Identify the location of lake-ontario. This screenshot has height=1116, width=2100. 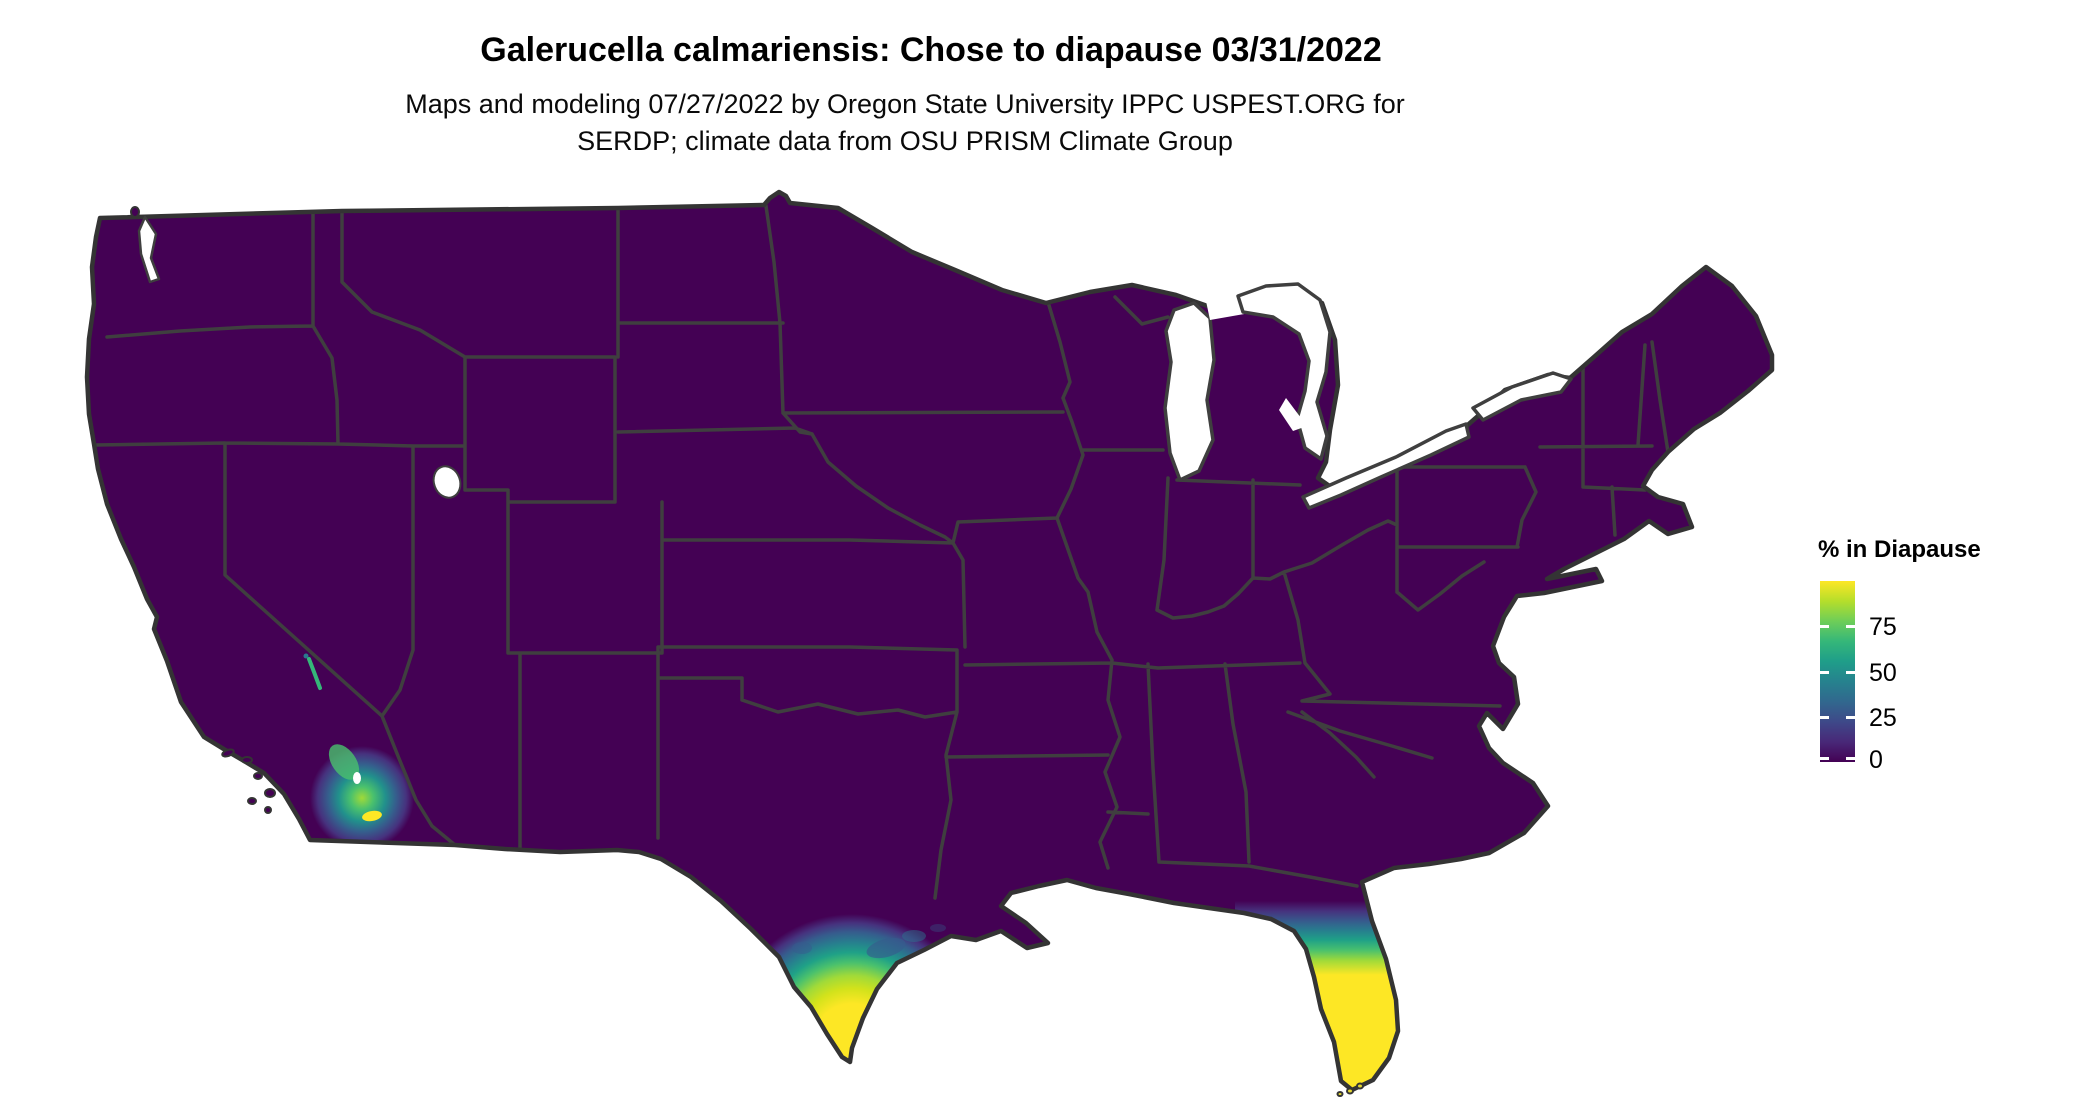
(1522, 396).